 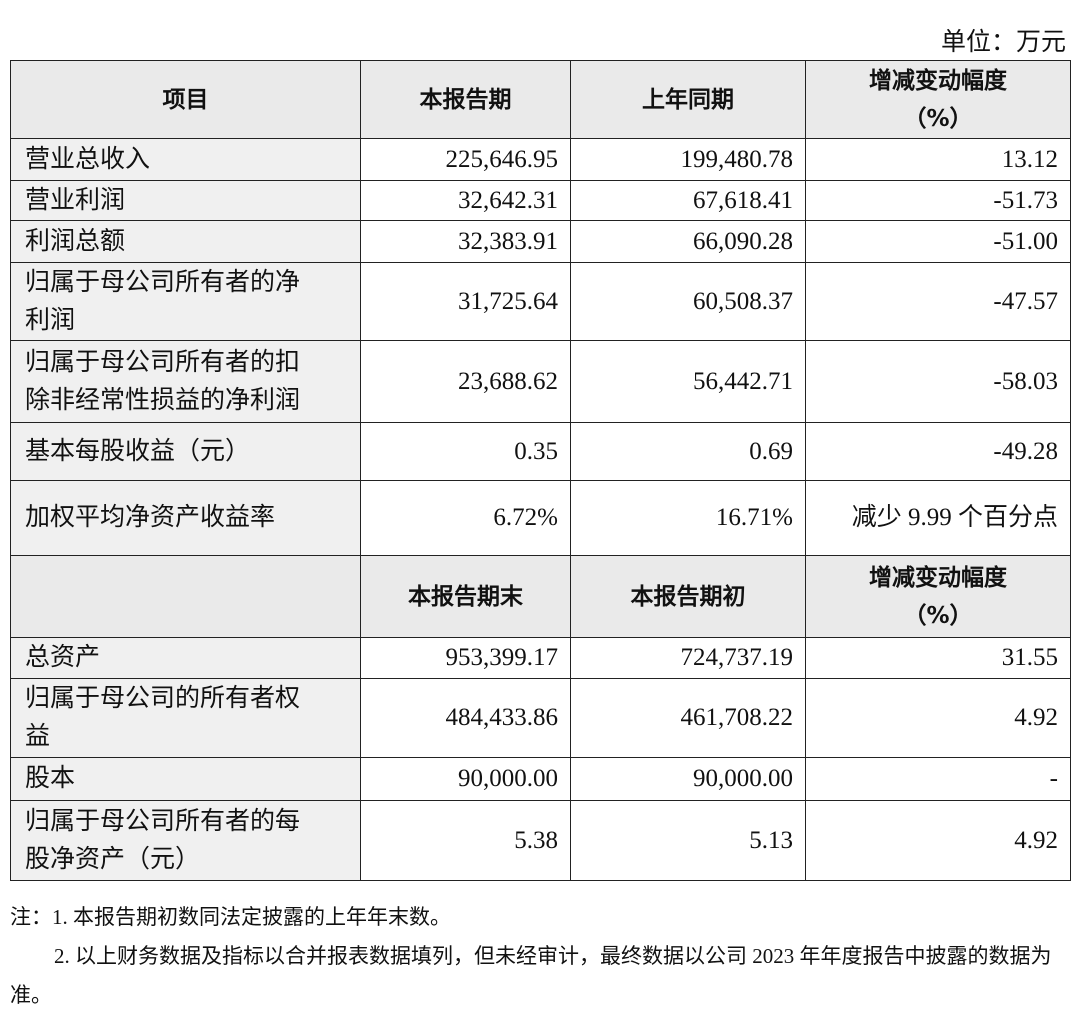 I want to click on data-row: 股本 90,000.00 90,000.00-, so click(x=540, y=779).